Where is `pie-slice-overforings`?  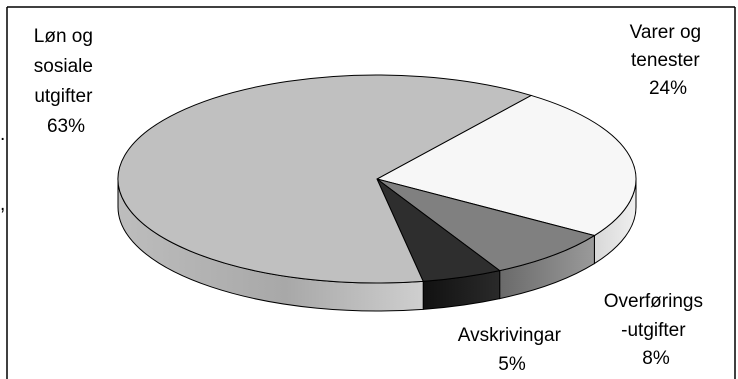
pie-slice-overforings is located at coordinates (486, 225).